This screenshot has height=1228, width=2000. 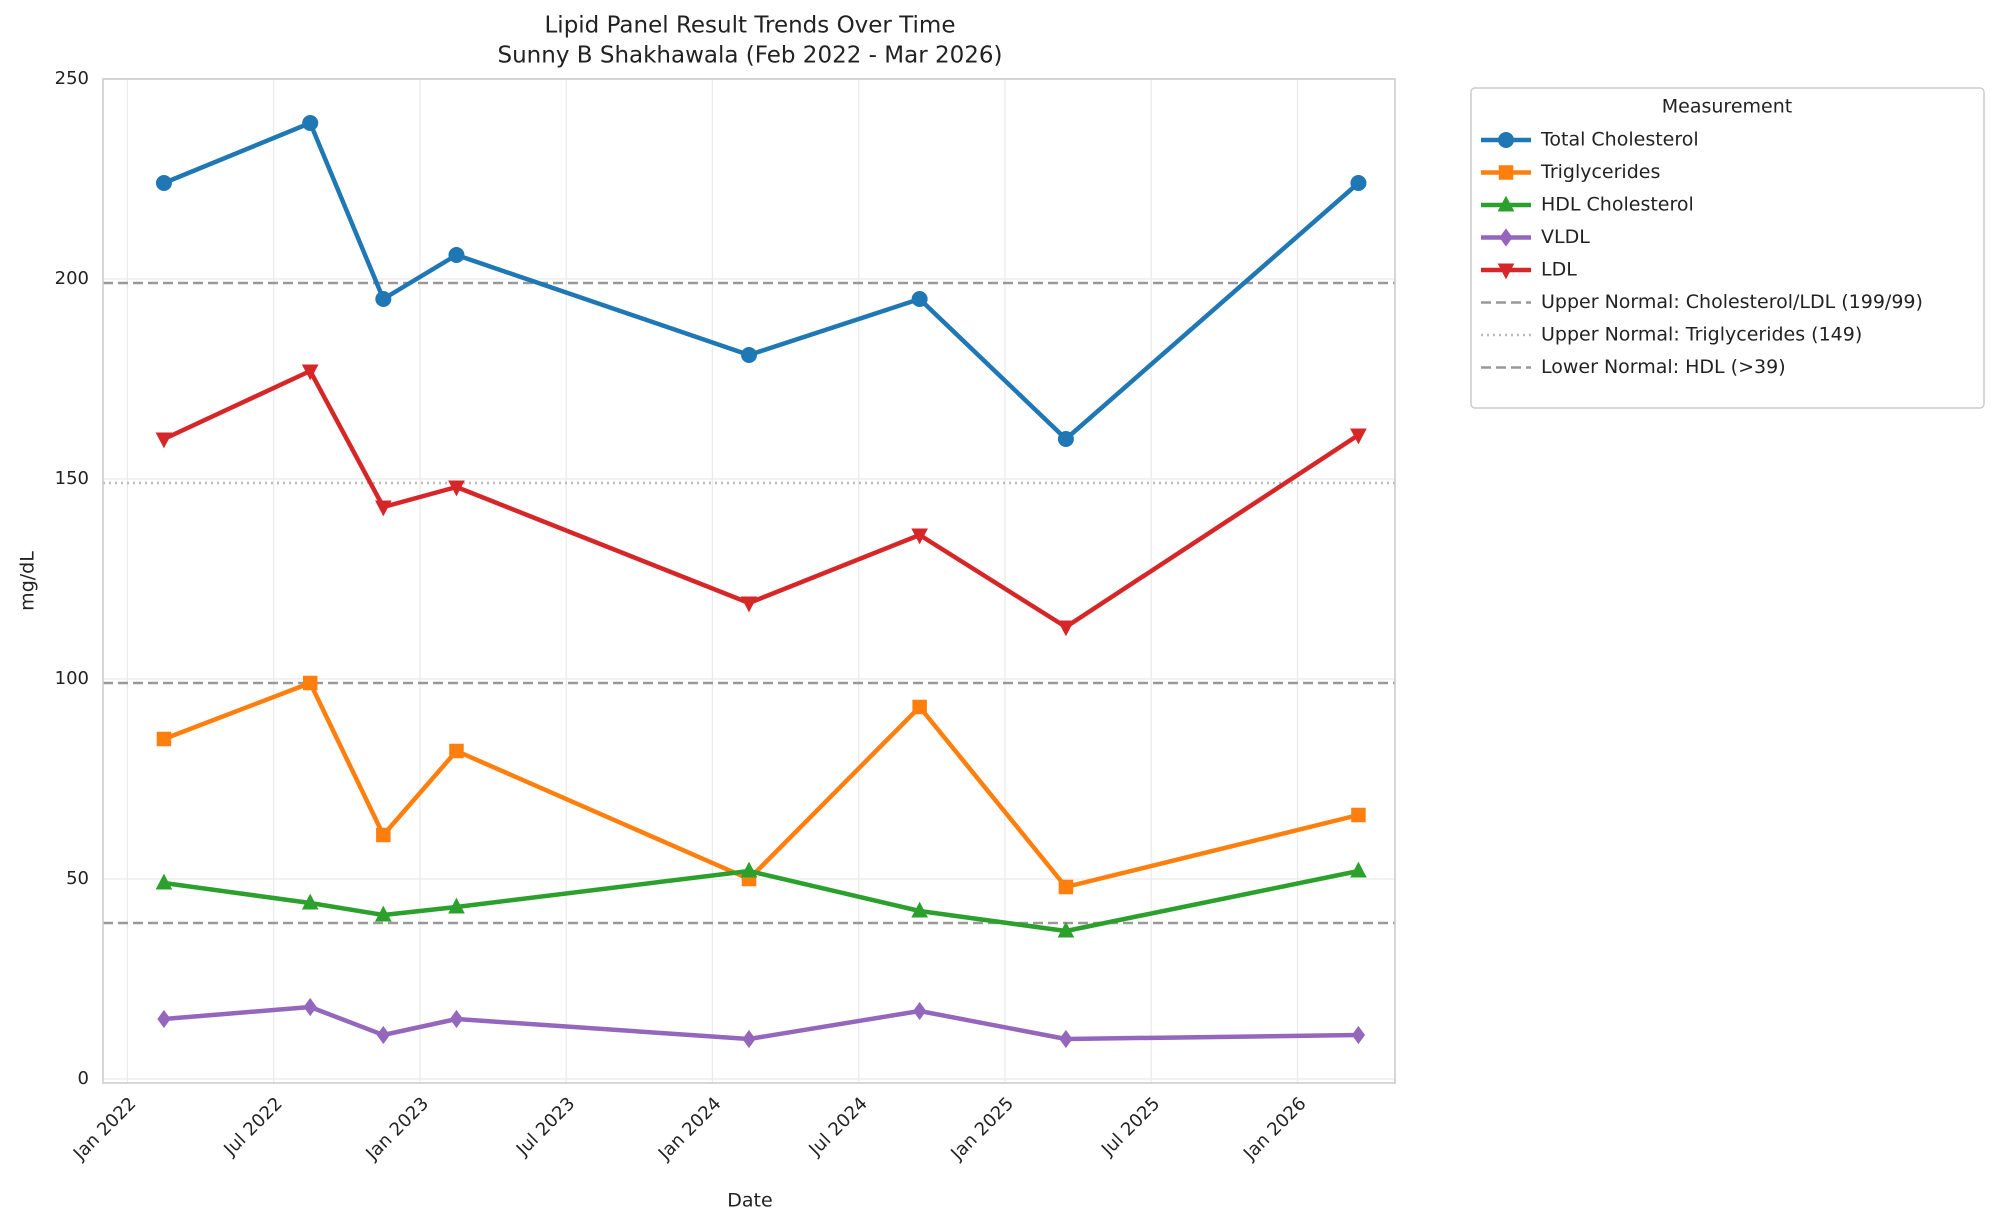 I want to click on chart-subtitle: Sunny B Shakhawala (Feb 2022 - Mar 2026), so click(x=750, y=56).